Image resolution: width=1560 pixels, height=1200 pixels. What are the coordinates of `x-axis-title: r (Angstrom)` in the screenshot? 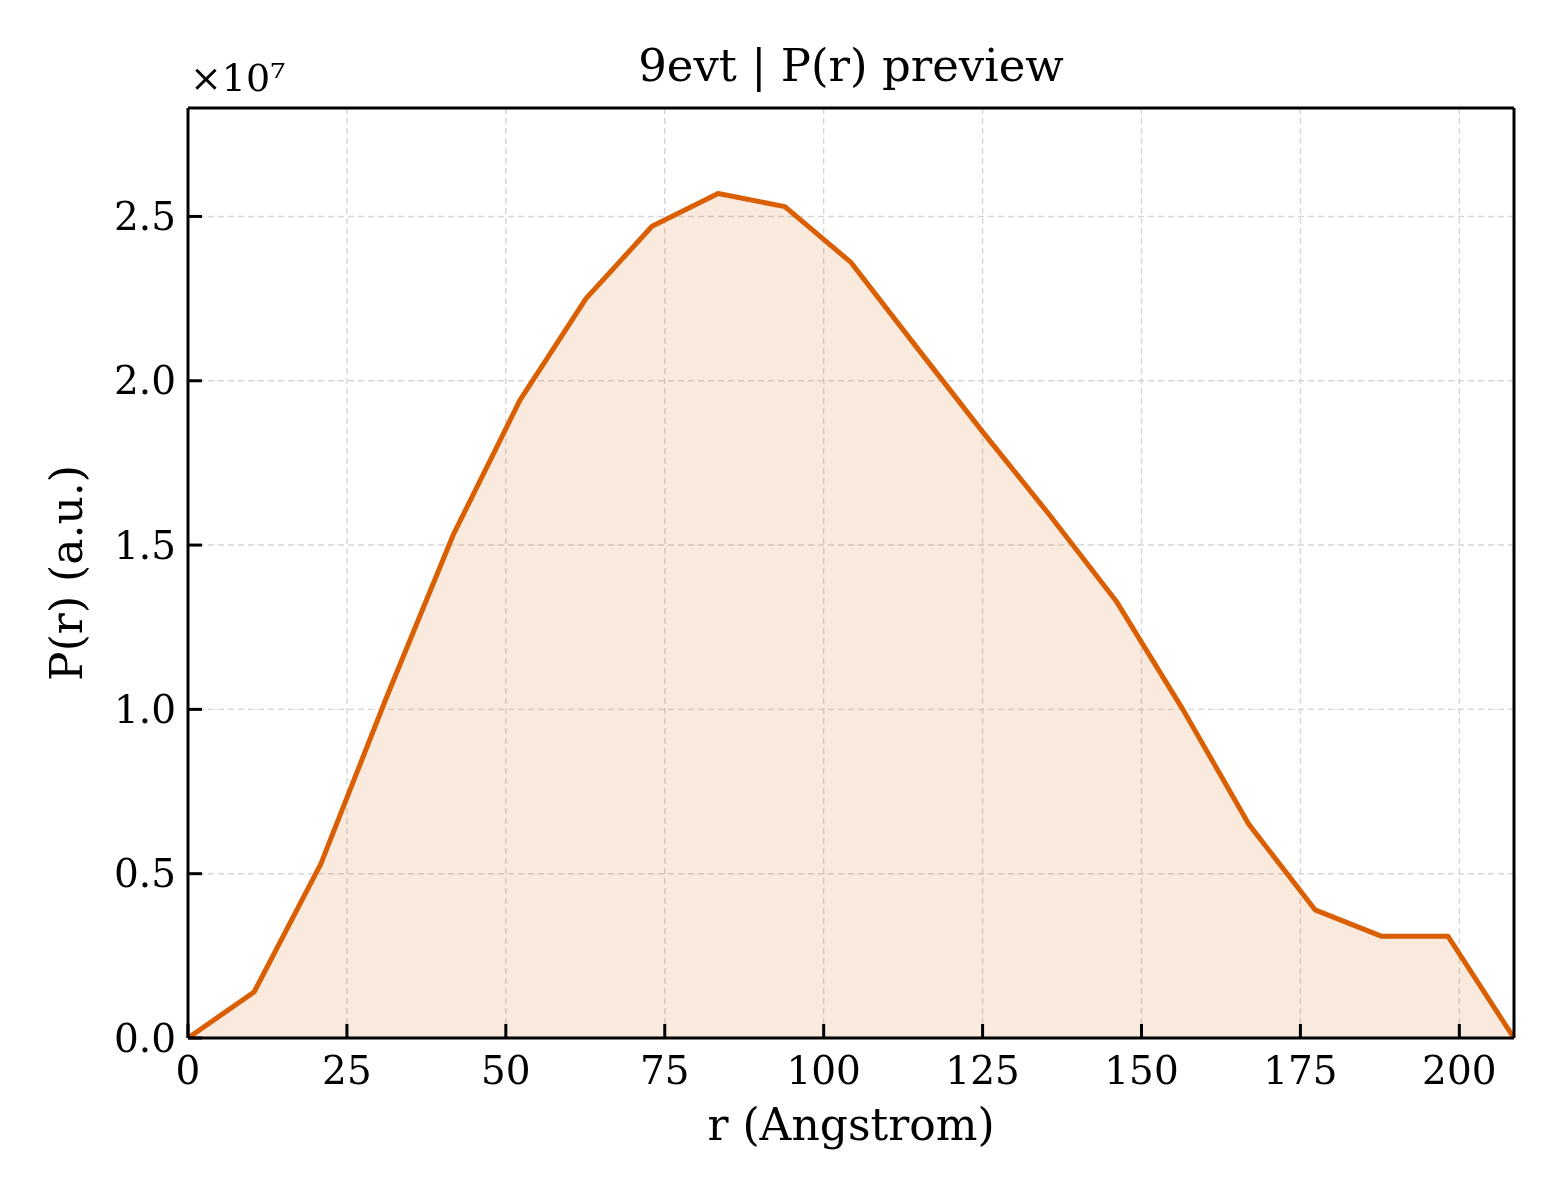 It's located at (851, 1125).